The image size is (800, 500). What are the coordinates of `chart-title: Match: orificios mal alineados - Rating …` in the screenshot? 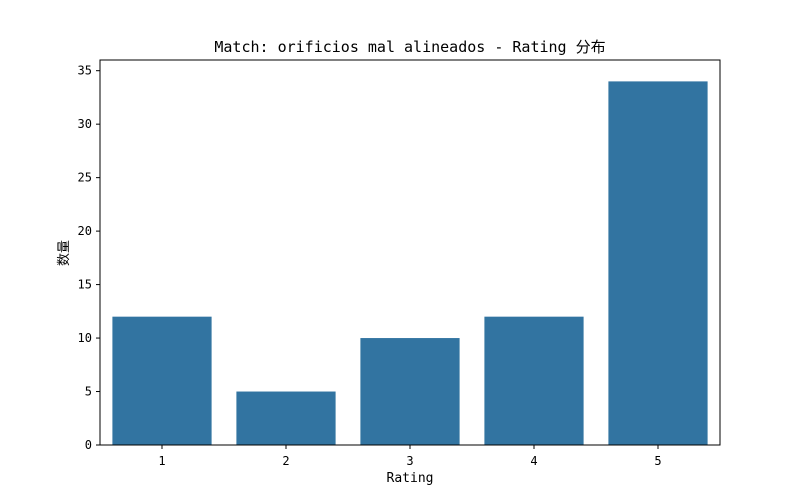 It's located at (409, 47).